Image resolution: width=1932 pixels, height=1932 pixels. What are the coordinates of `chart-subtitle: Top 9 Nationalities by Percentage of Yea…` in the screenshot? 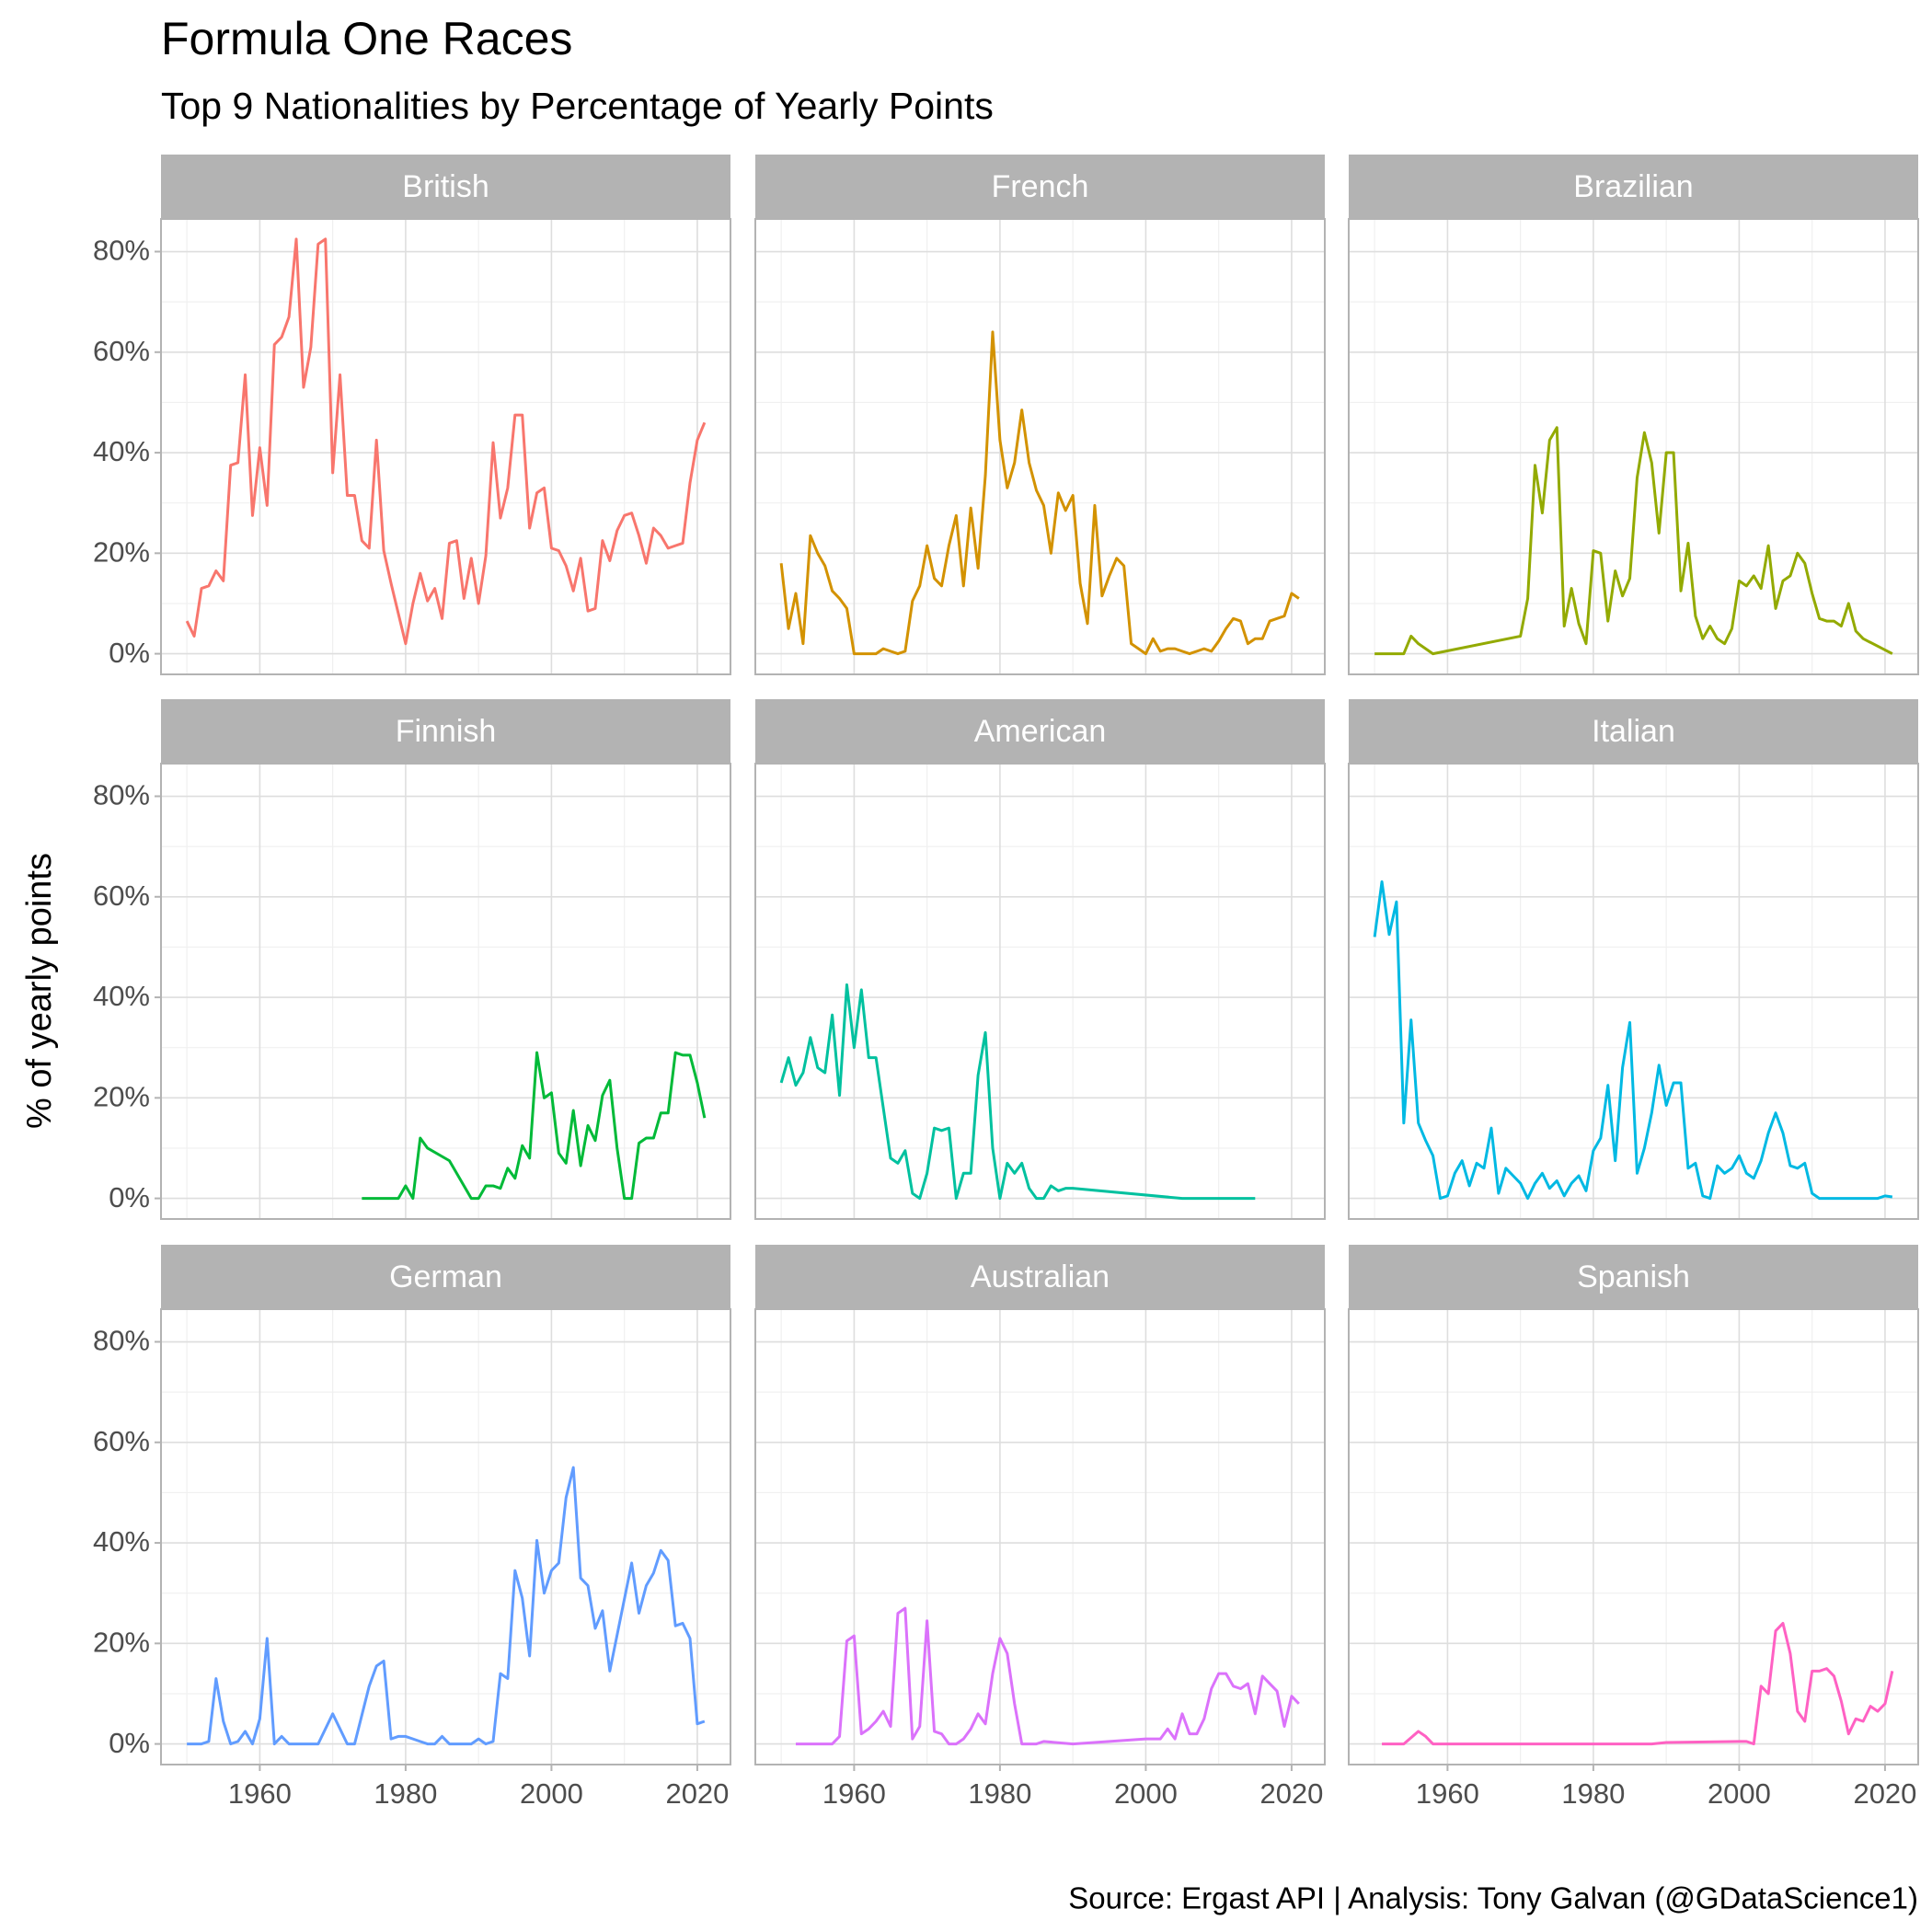 It's located at (577, 106).